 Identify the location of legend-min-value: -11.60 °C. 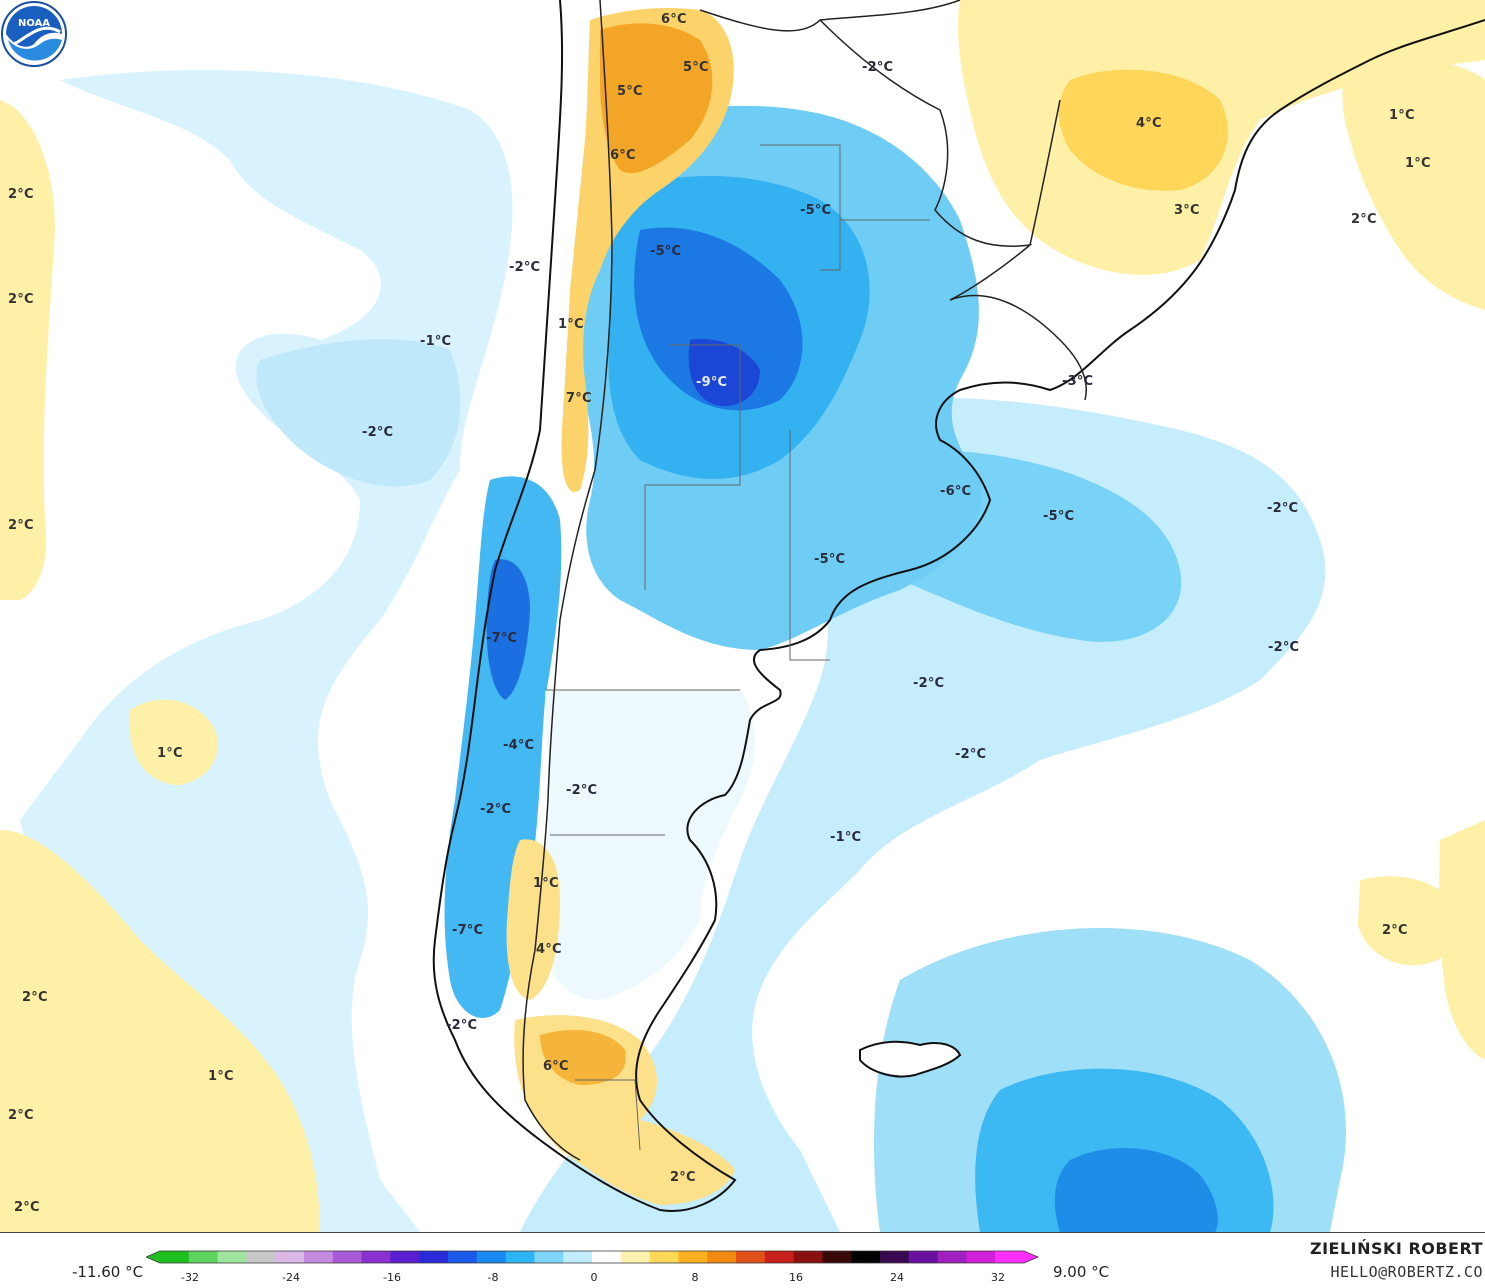
(107, 1272).